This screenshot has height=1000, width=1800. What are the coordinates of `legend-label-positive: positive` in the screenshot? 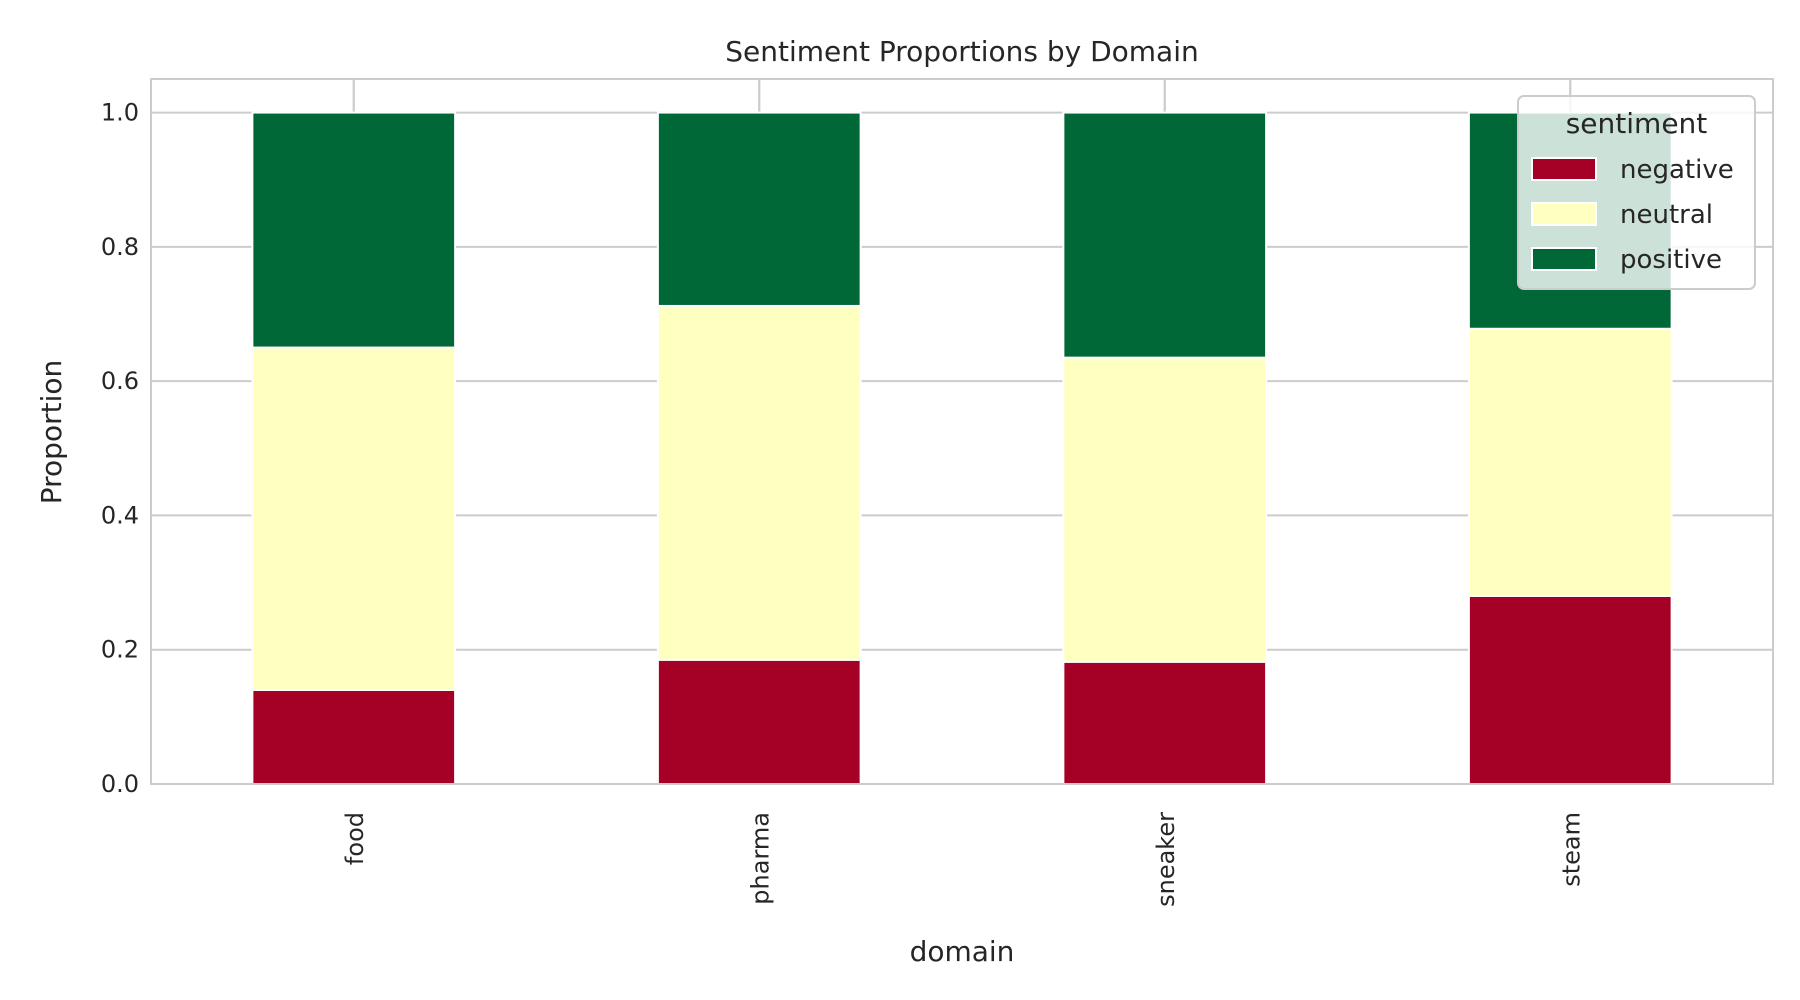 It's located at (1671, 260).